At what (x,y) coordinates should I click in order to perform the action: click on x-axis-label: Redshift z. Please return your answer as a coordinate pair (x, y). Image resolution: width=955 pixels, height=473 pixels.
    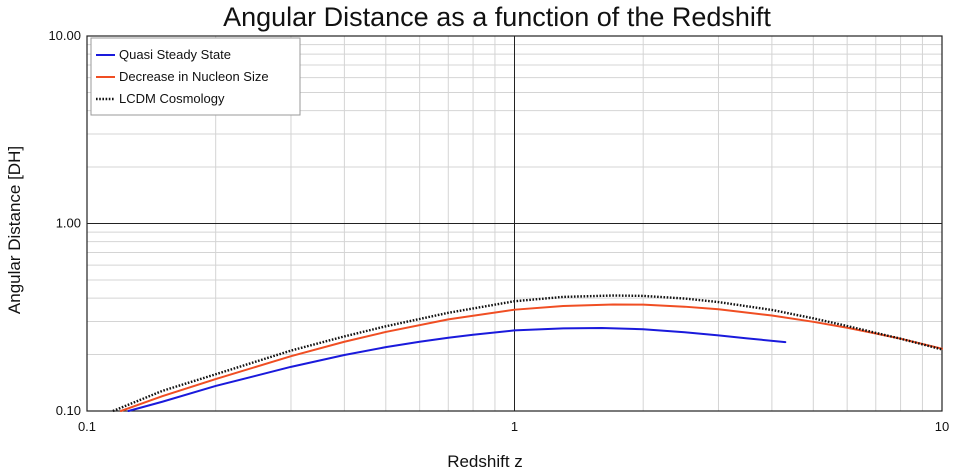
    Looking at the image, I should click on (485, 461).